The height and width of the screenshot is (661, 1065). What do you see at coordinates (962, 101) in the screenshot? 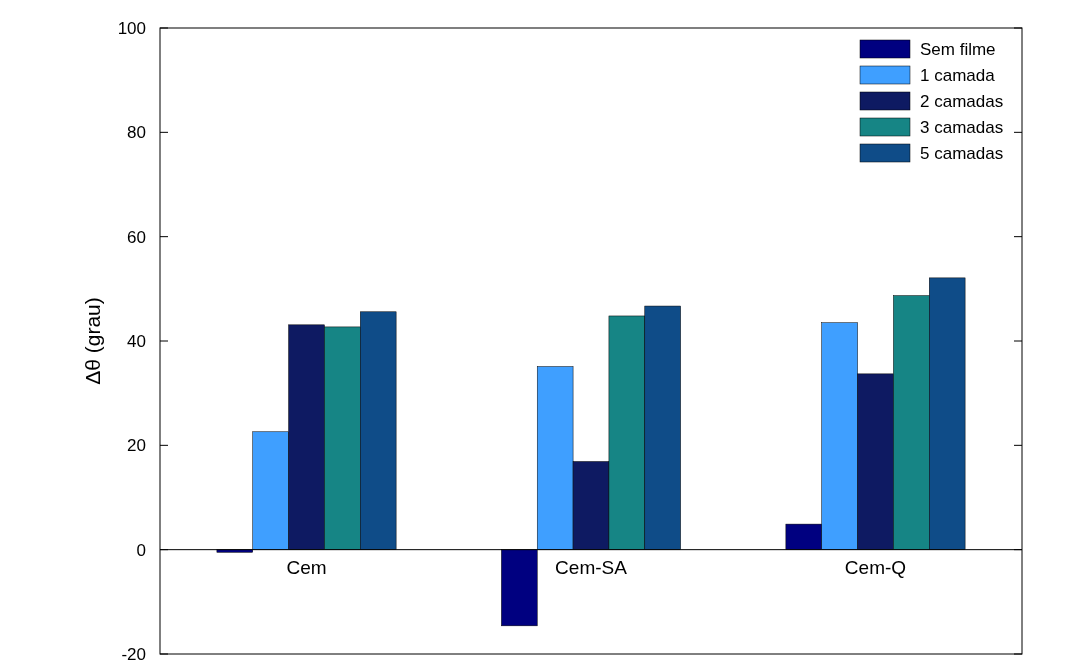
I see `legend-label: 2 camadas` at bounding box center [962, 101].